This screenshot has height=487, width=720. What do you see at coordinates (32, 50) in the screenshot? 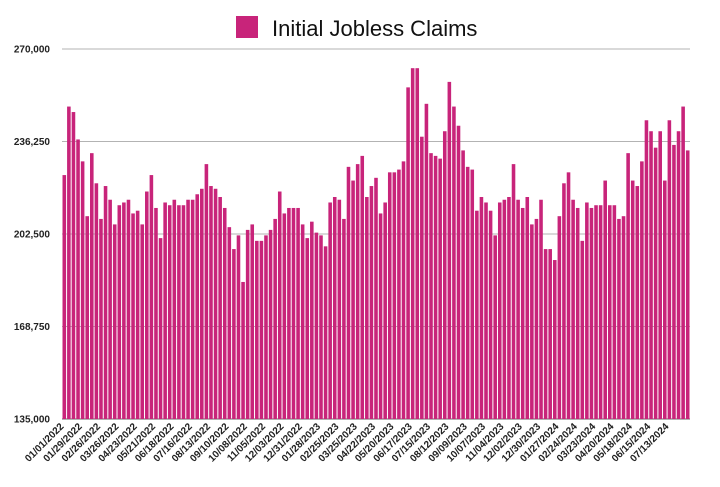
I see `y-tick-label: 270,000` at bounding box center [32, 50].